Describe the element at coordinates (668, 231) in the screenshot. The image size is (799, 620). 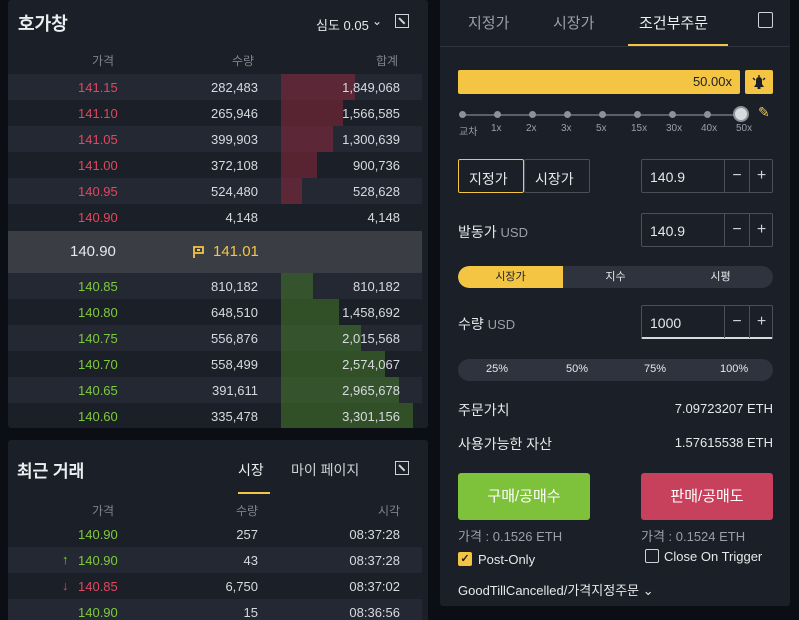
I see `trigger-price-input: 140.9` at that location.